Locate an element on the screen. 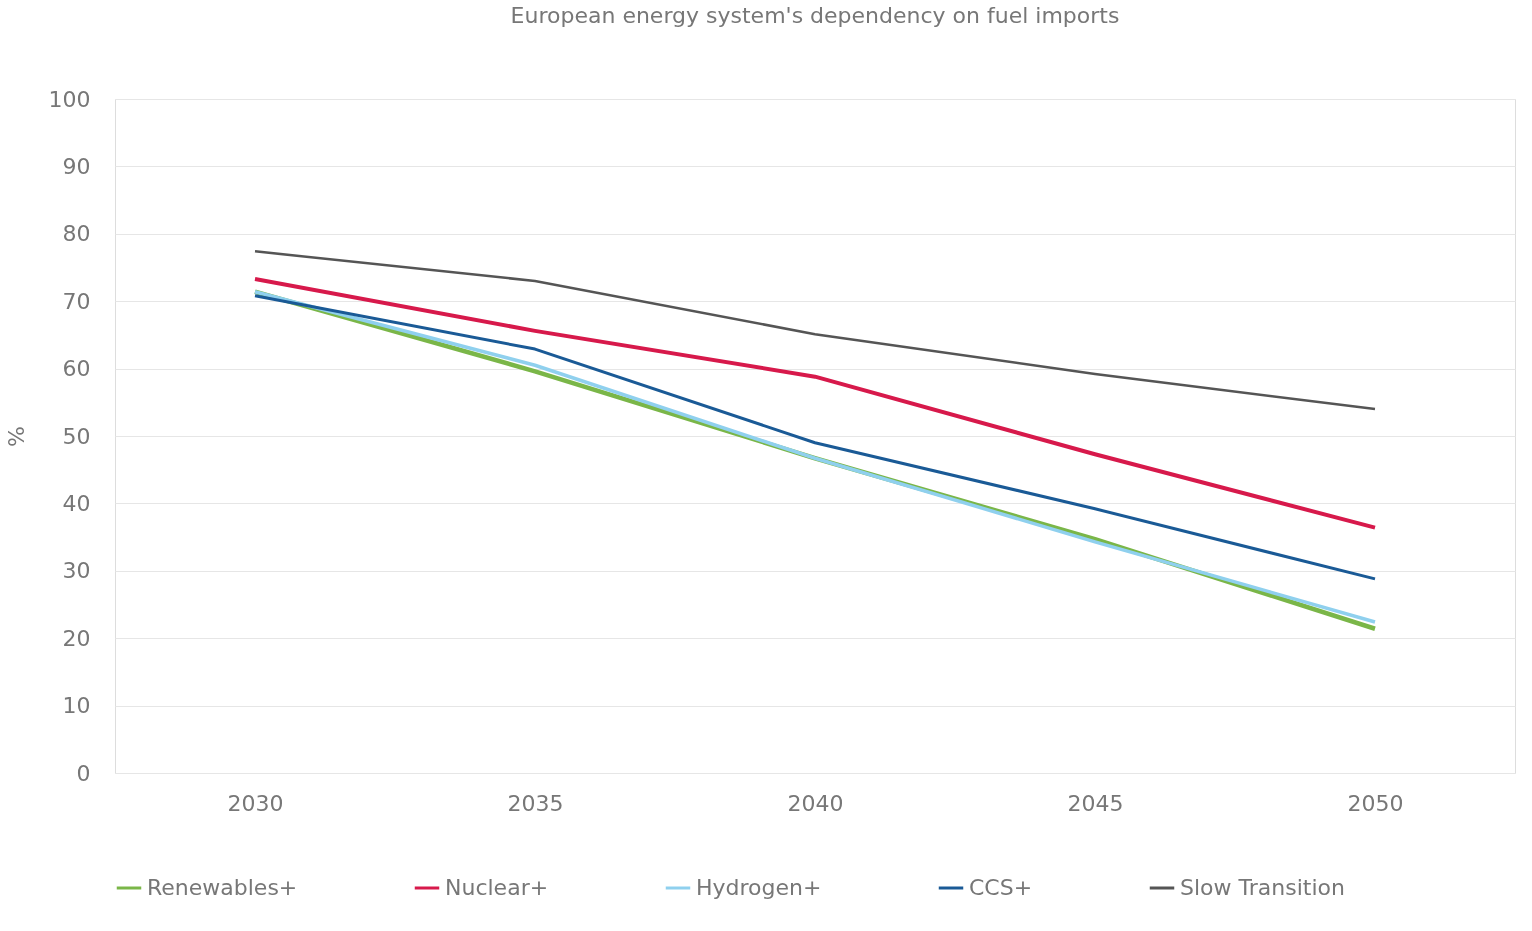 This screenshot has height=931, width=1532. y-axis-title: % is located at coordinates (16, 436).